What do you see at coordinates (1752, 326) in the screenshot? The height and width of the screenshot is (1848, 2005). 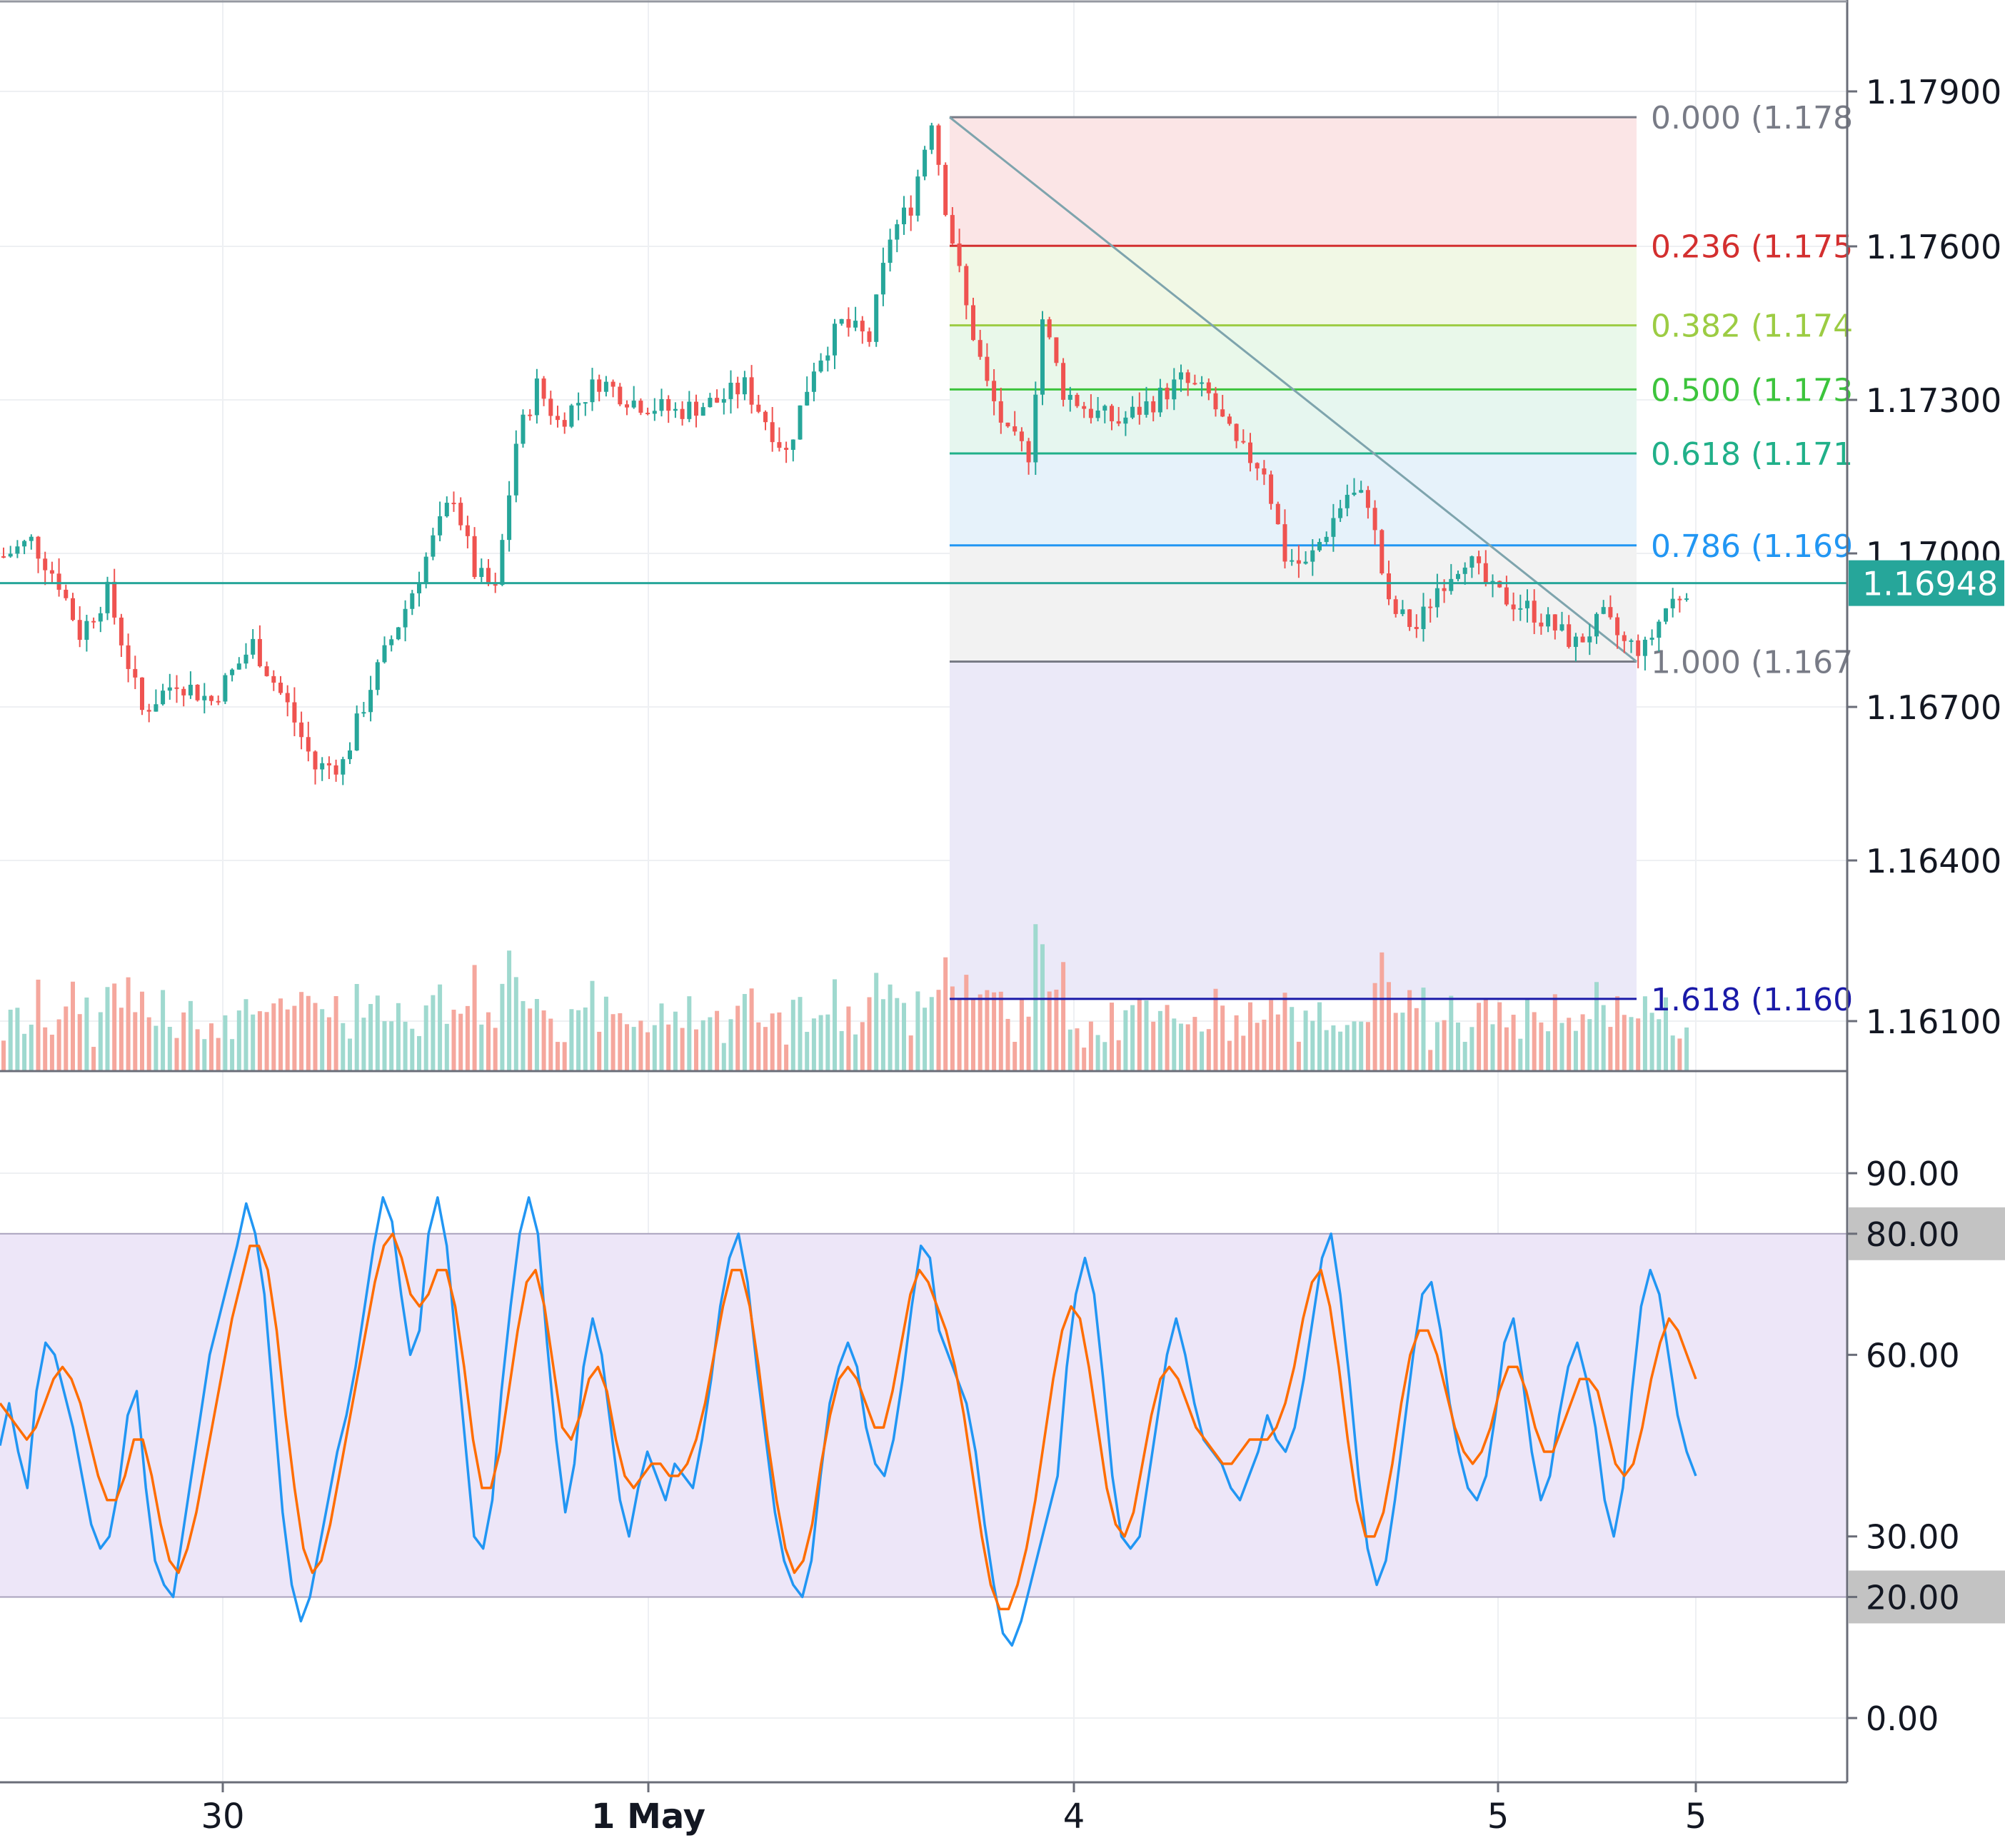 I see `fib-level-label: 0.382 (1.174` at bounding box center [1752, 326].